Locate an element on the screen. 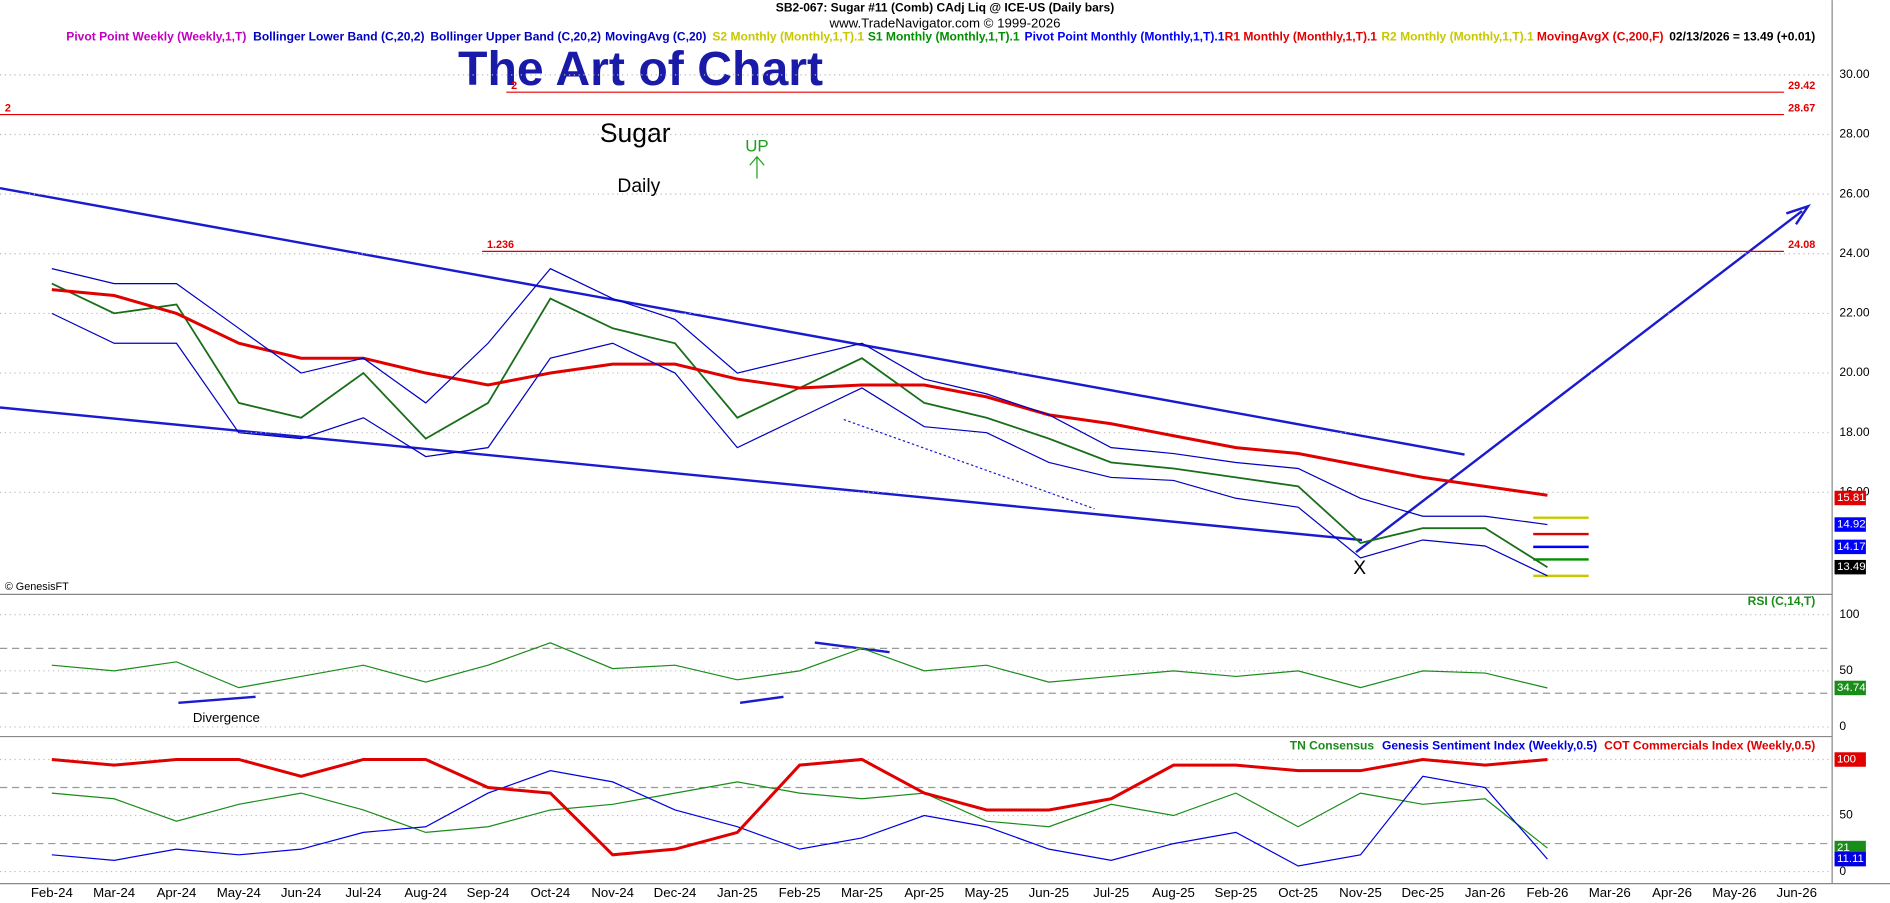 This screenshot has width=1890, height=903. value-box-label: 100 is located at coordinates (1846, 760).